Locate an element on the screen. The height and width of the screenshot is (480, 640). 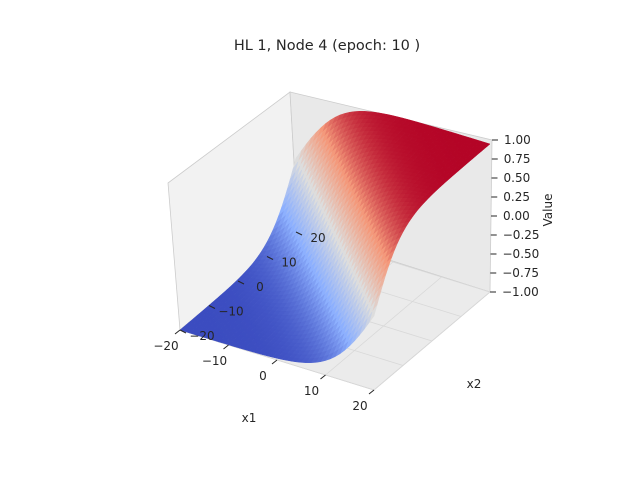
x2-tick-label-2: 0 is located at coordinates (260, 287).